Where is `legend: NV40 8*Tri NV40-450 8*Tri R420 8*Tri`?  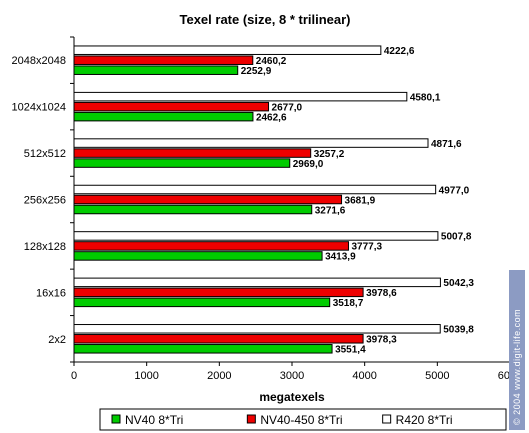
legend: NV40 8*Tri NV40-450 8*Tri R420 8*Tri is located at coordinates (303, 419).